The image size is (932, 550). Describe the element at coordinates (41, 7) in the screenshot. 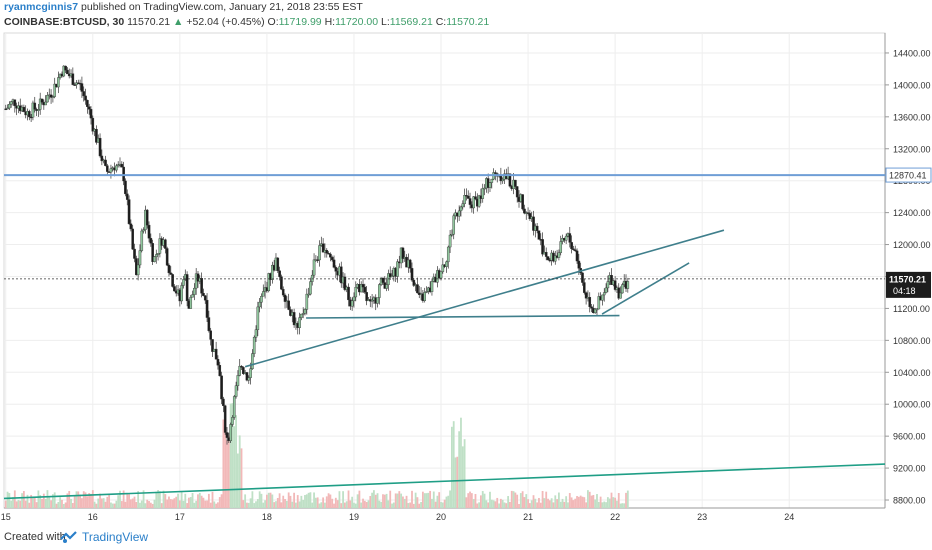

I see `author-link: ryanmcginnis7` at that location.